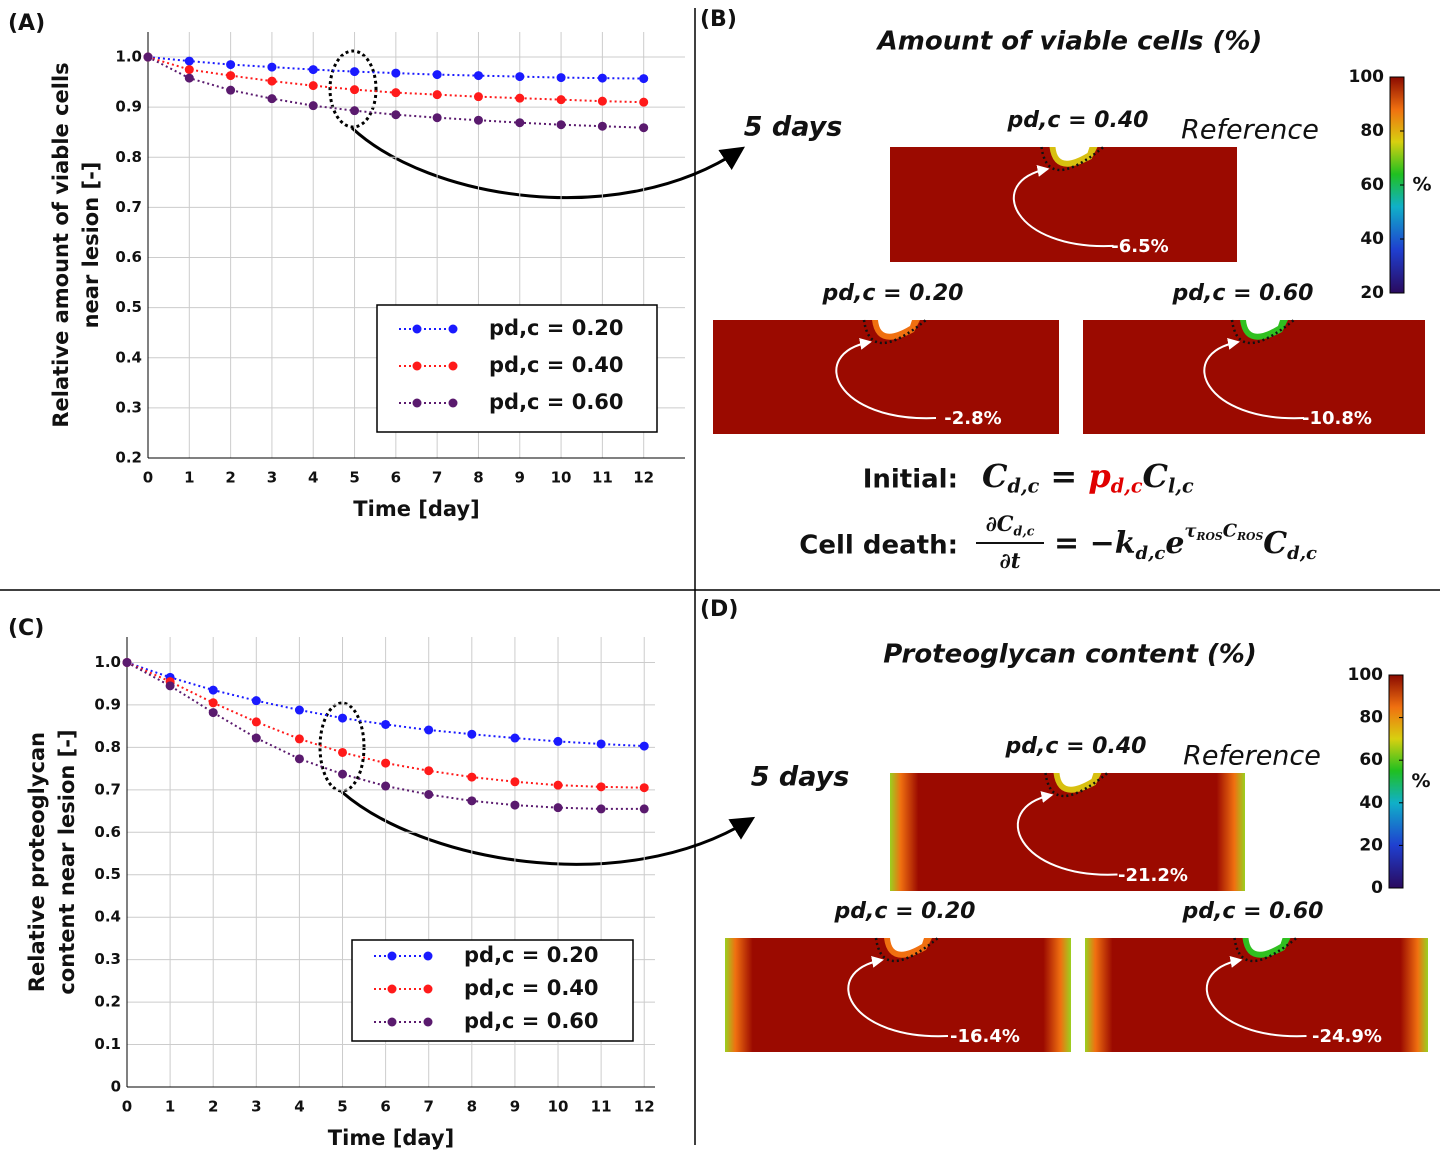 The width and height of the screenshot is (1450, 1158). I want to click on x-tick-label: 3, so click(272, 478).